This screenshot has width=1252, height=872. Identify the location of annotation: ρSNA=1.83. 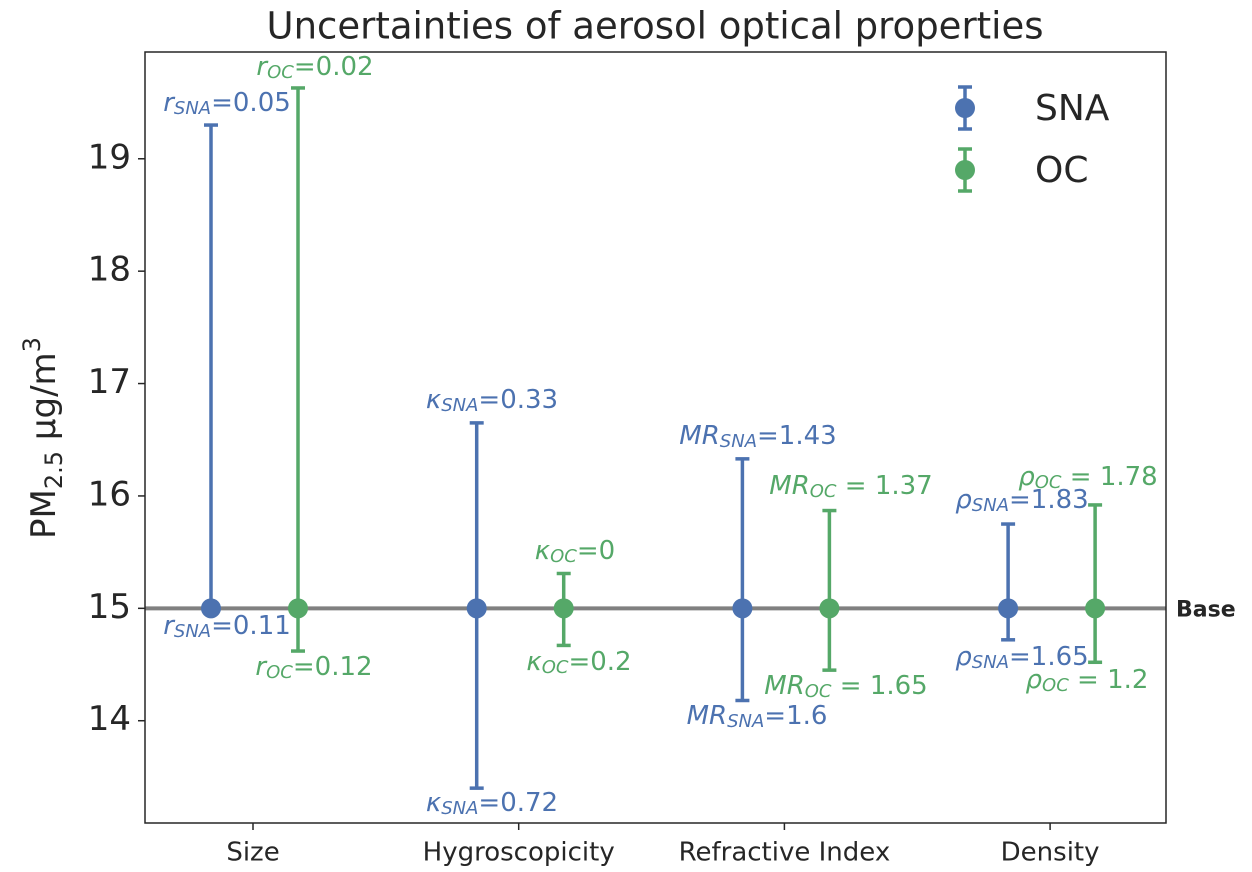
(1021, 501).